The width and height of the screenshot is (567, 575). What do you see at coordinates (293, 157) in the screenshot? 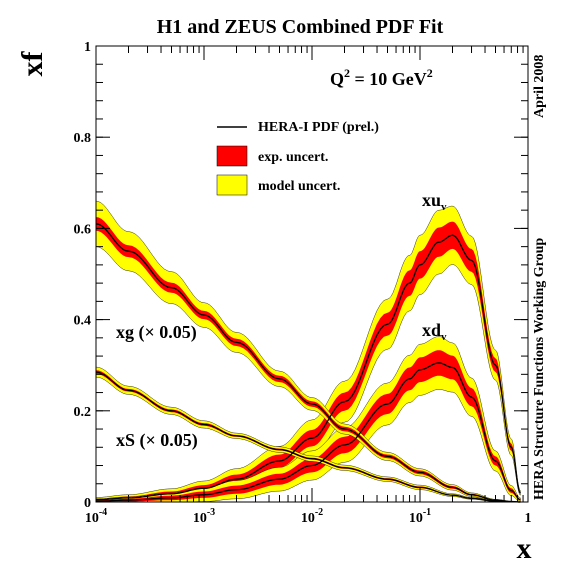
I see `legend-label-exp: exp. uncert.` at bounding box center [293, 157].